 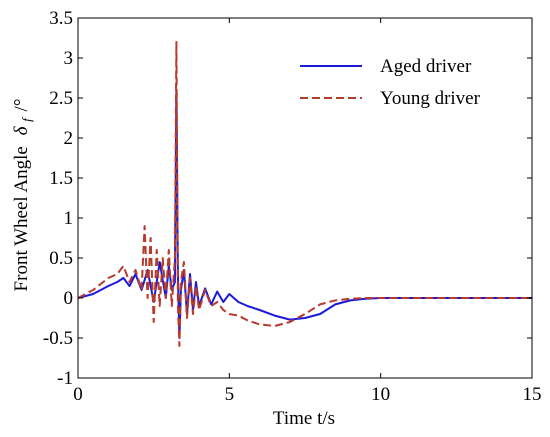 What do you see at coordinates (61, 178) in the screenshot?
I see `y-tick-label: 1.5` at bounding box center [61, 178].